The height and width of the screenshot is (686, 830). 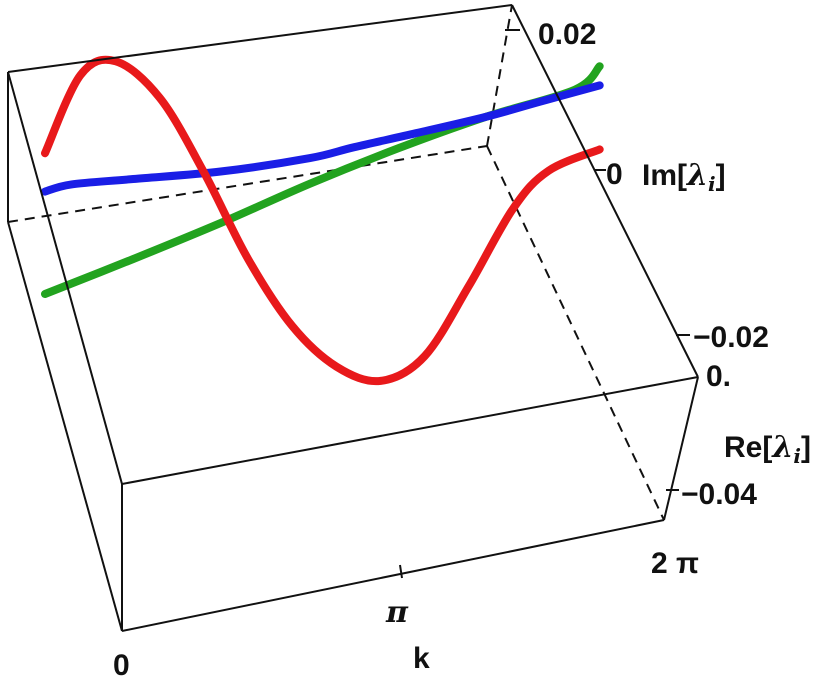 What do you see at coordinates (731, 337) in the screenshot?
I see `z-tick-label-2: −0.02` at bounding box center [731, 337].